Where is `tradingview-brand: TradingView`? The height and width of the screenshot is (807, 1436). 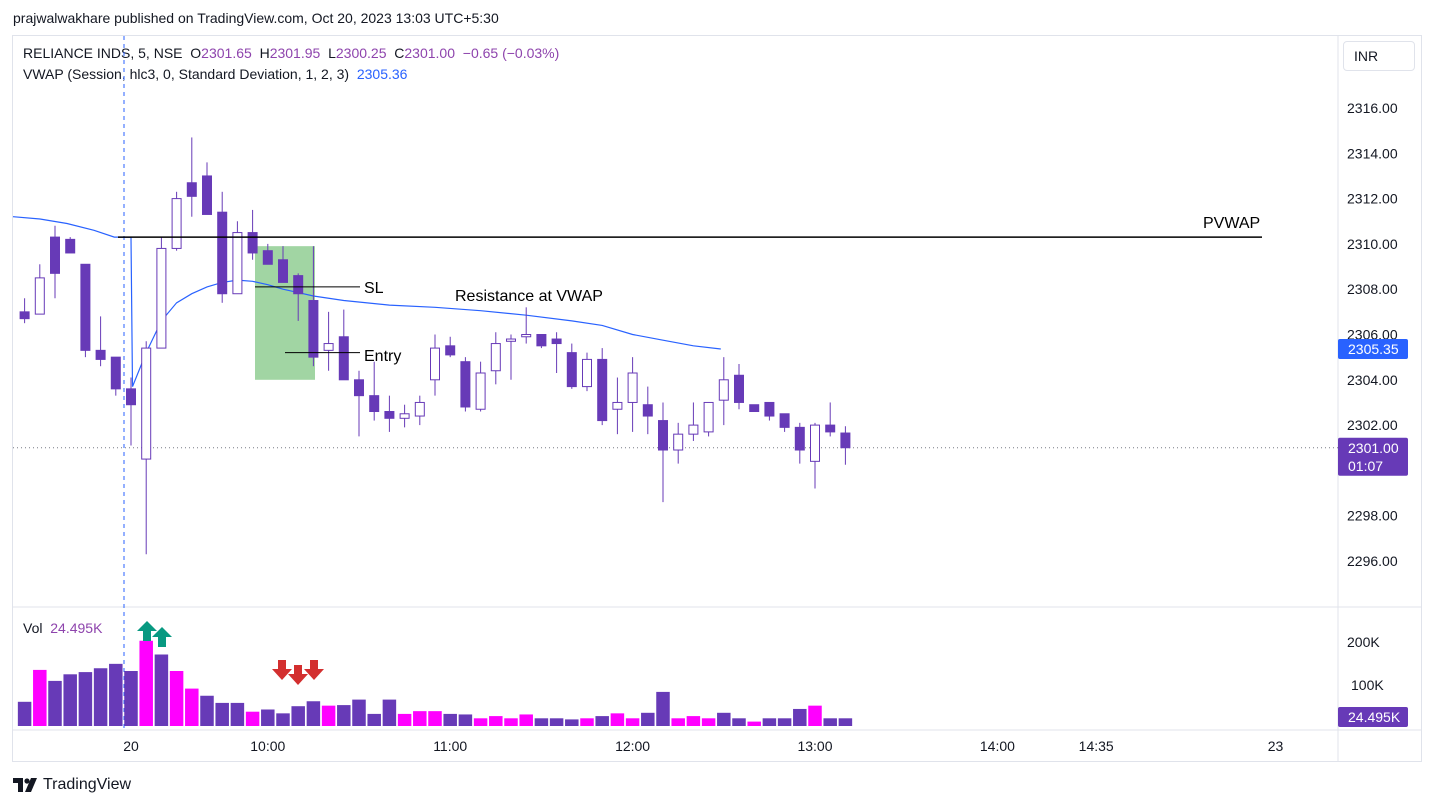 tradingview-brand: TradingView is located at coordinates (87, 784).